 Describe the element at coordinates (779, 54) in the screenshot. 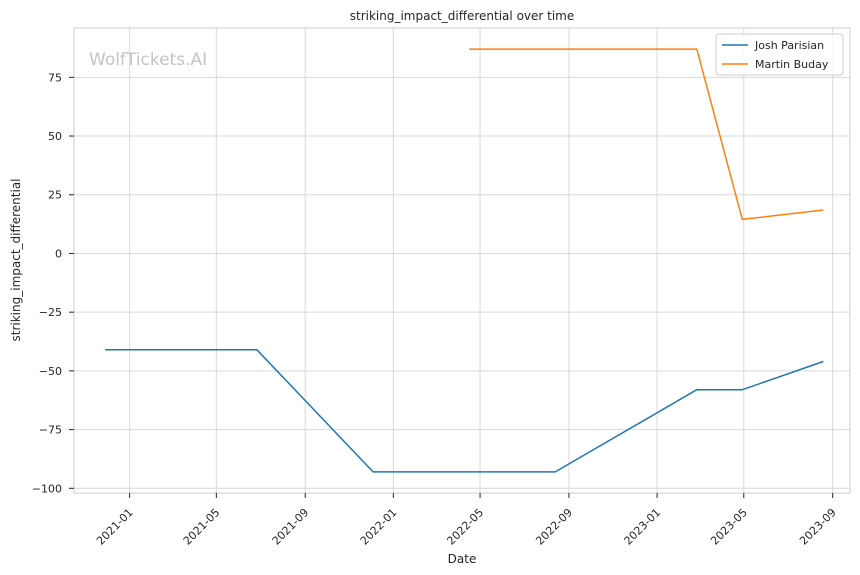

I see `legend: Josh Parisian Martin Buday` at that location.